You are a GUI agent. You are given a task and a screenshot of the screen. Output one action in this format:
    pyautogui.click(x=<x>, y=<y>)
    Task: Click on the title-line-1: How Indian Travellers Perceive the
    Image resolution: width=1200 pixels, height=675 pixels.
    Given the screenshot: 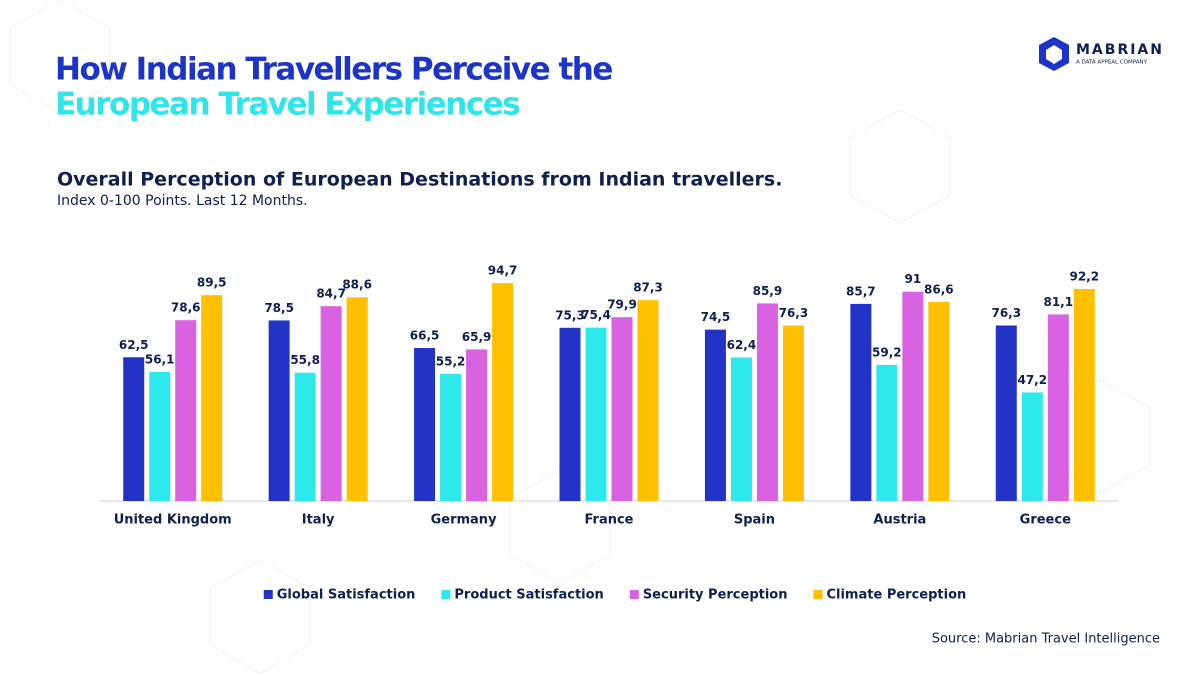 What is the action you would take?
    pyautogui.click(x=333, y=70)
    